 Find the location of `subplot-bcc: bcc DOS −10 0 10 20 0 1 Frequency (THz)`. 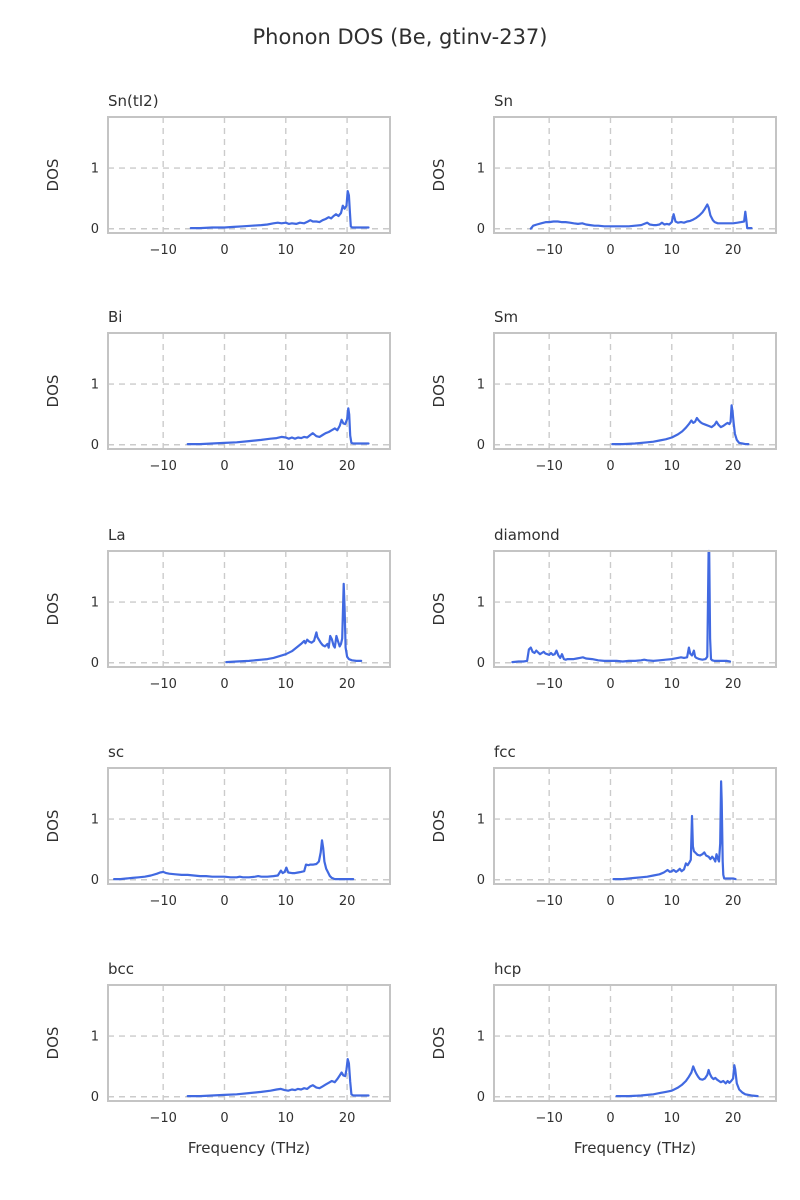

subplot-bcc: bcc DOS −10 0 10 20 0 1 Frequency (THz) is located at coordinates (230, 1058).